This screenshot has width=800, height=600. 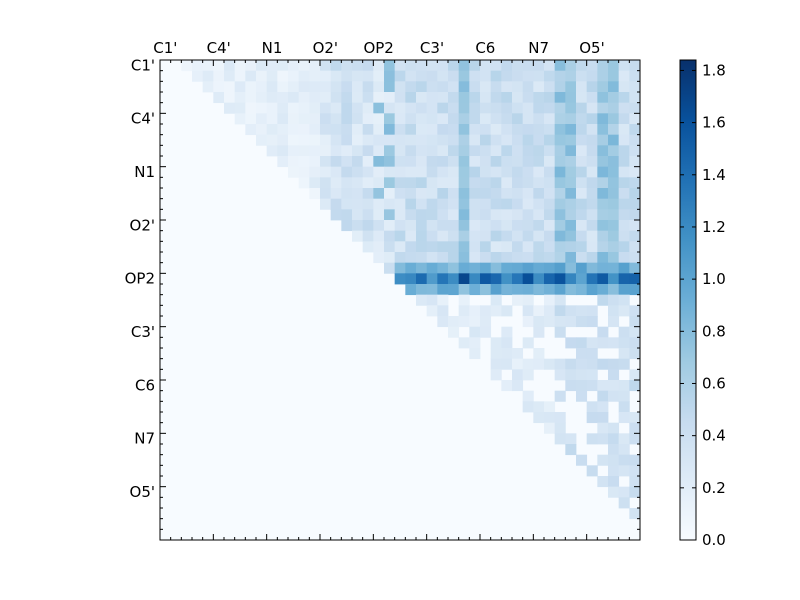 I want to click on x-tick-label: C4', so click(x=219, y=48).